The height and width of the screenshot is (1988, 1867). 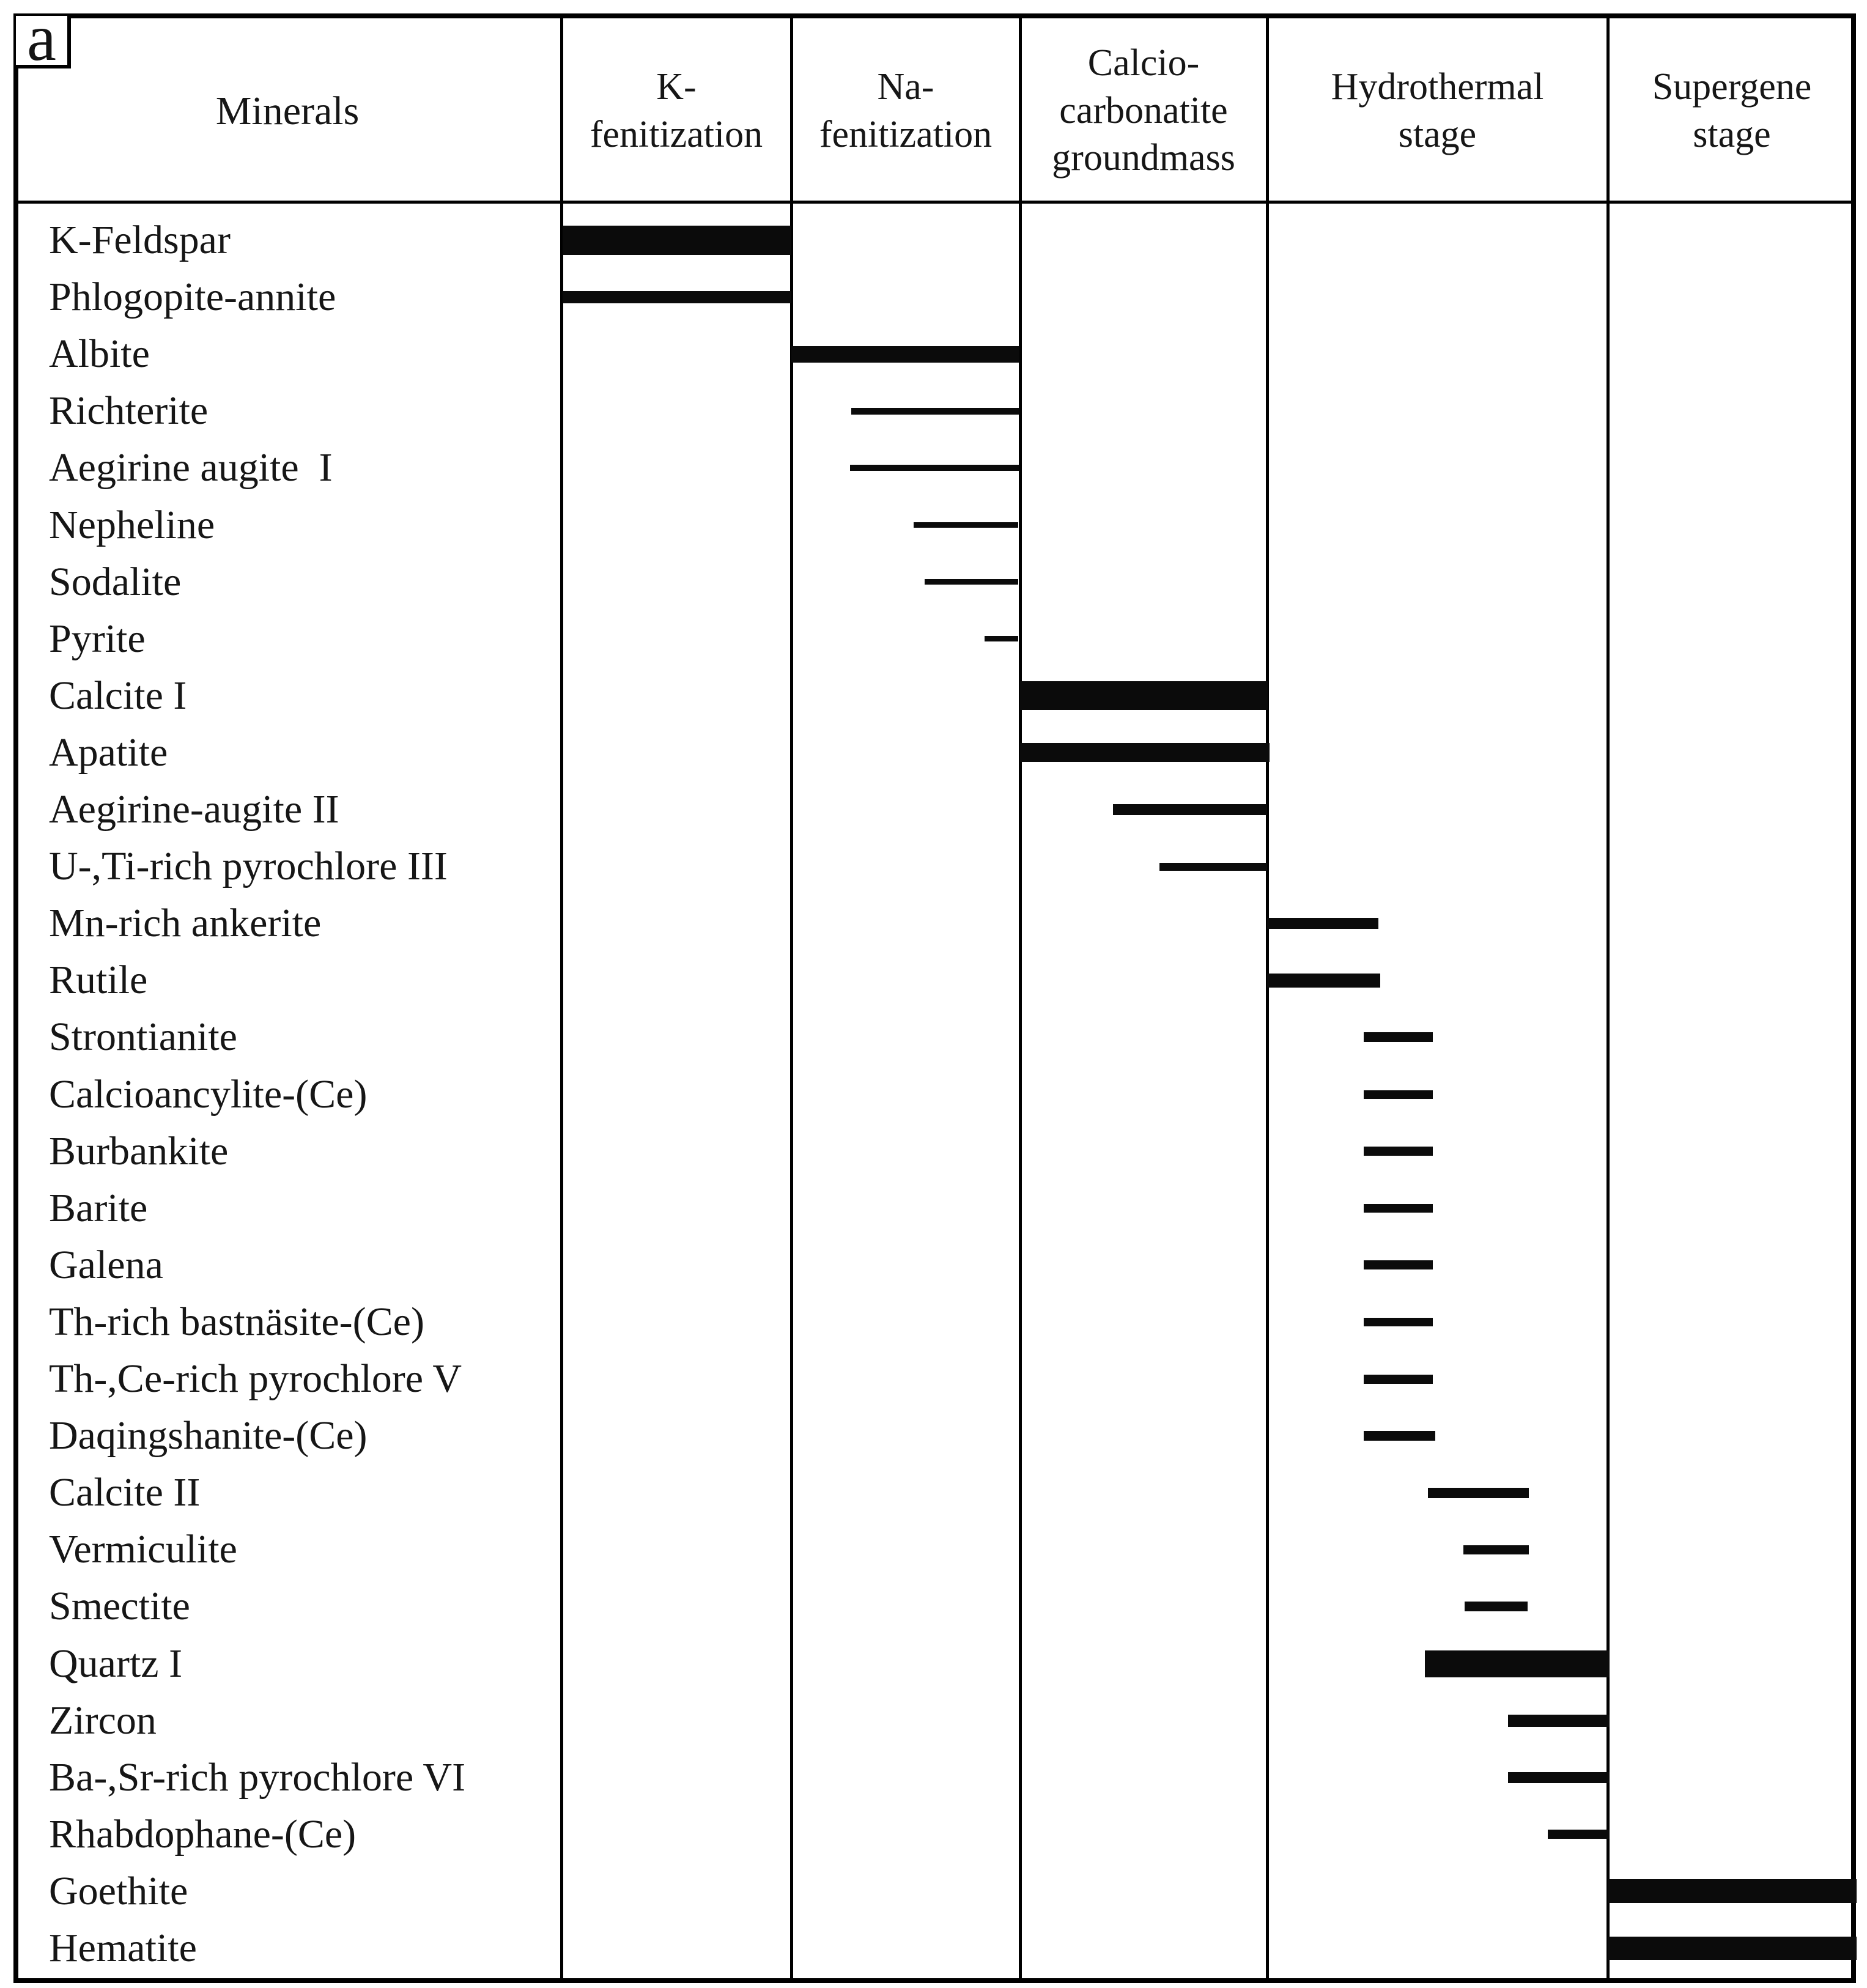 I want to click on mineral-label-24: Smectite, so click(x=119, y=1606).